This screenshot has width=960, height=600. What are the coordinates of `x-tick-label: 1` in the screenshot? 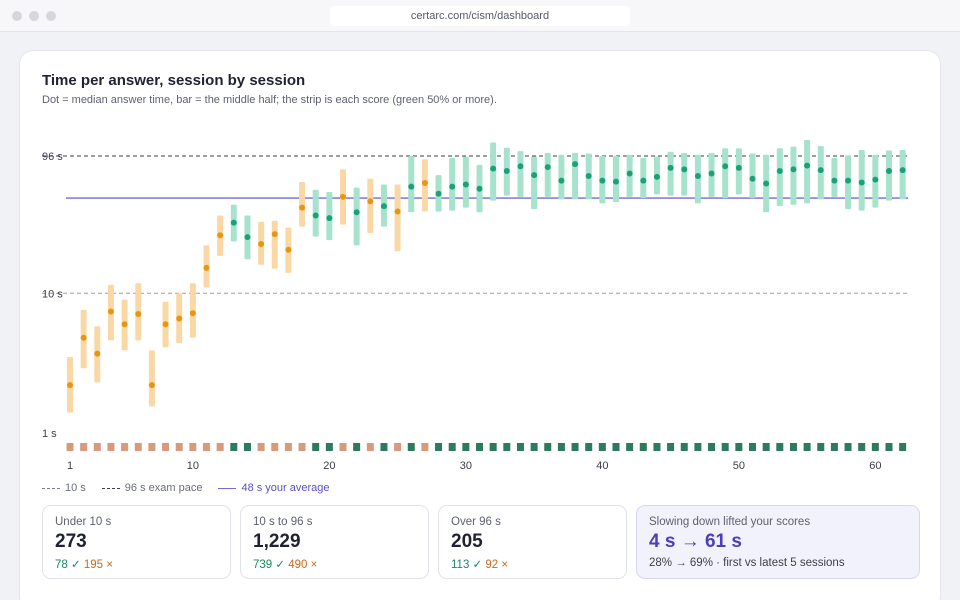 It's located at (70, 465).